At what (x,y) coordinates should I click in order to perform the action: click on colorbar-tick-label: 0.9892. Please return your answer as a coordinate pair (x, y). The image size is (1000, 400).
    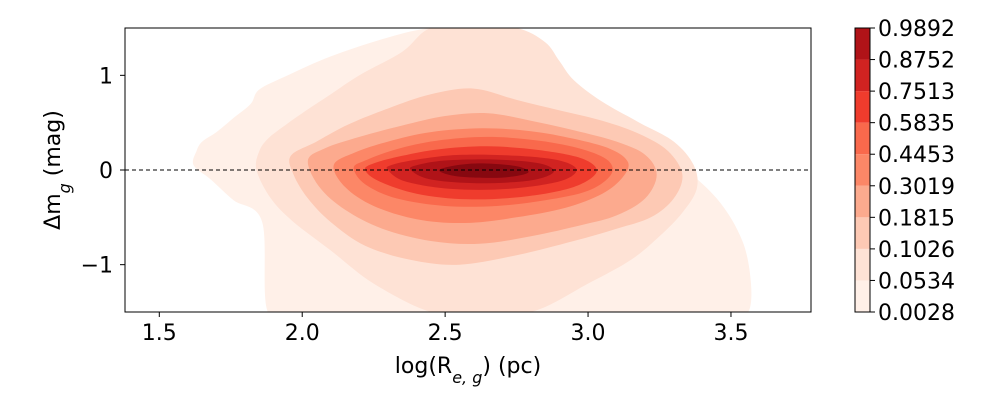
    Looking at the image, I should click on (916, 29).